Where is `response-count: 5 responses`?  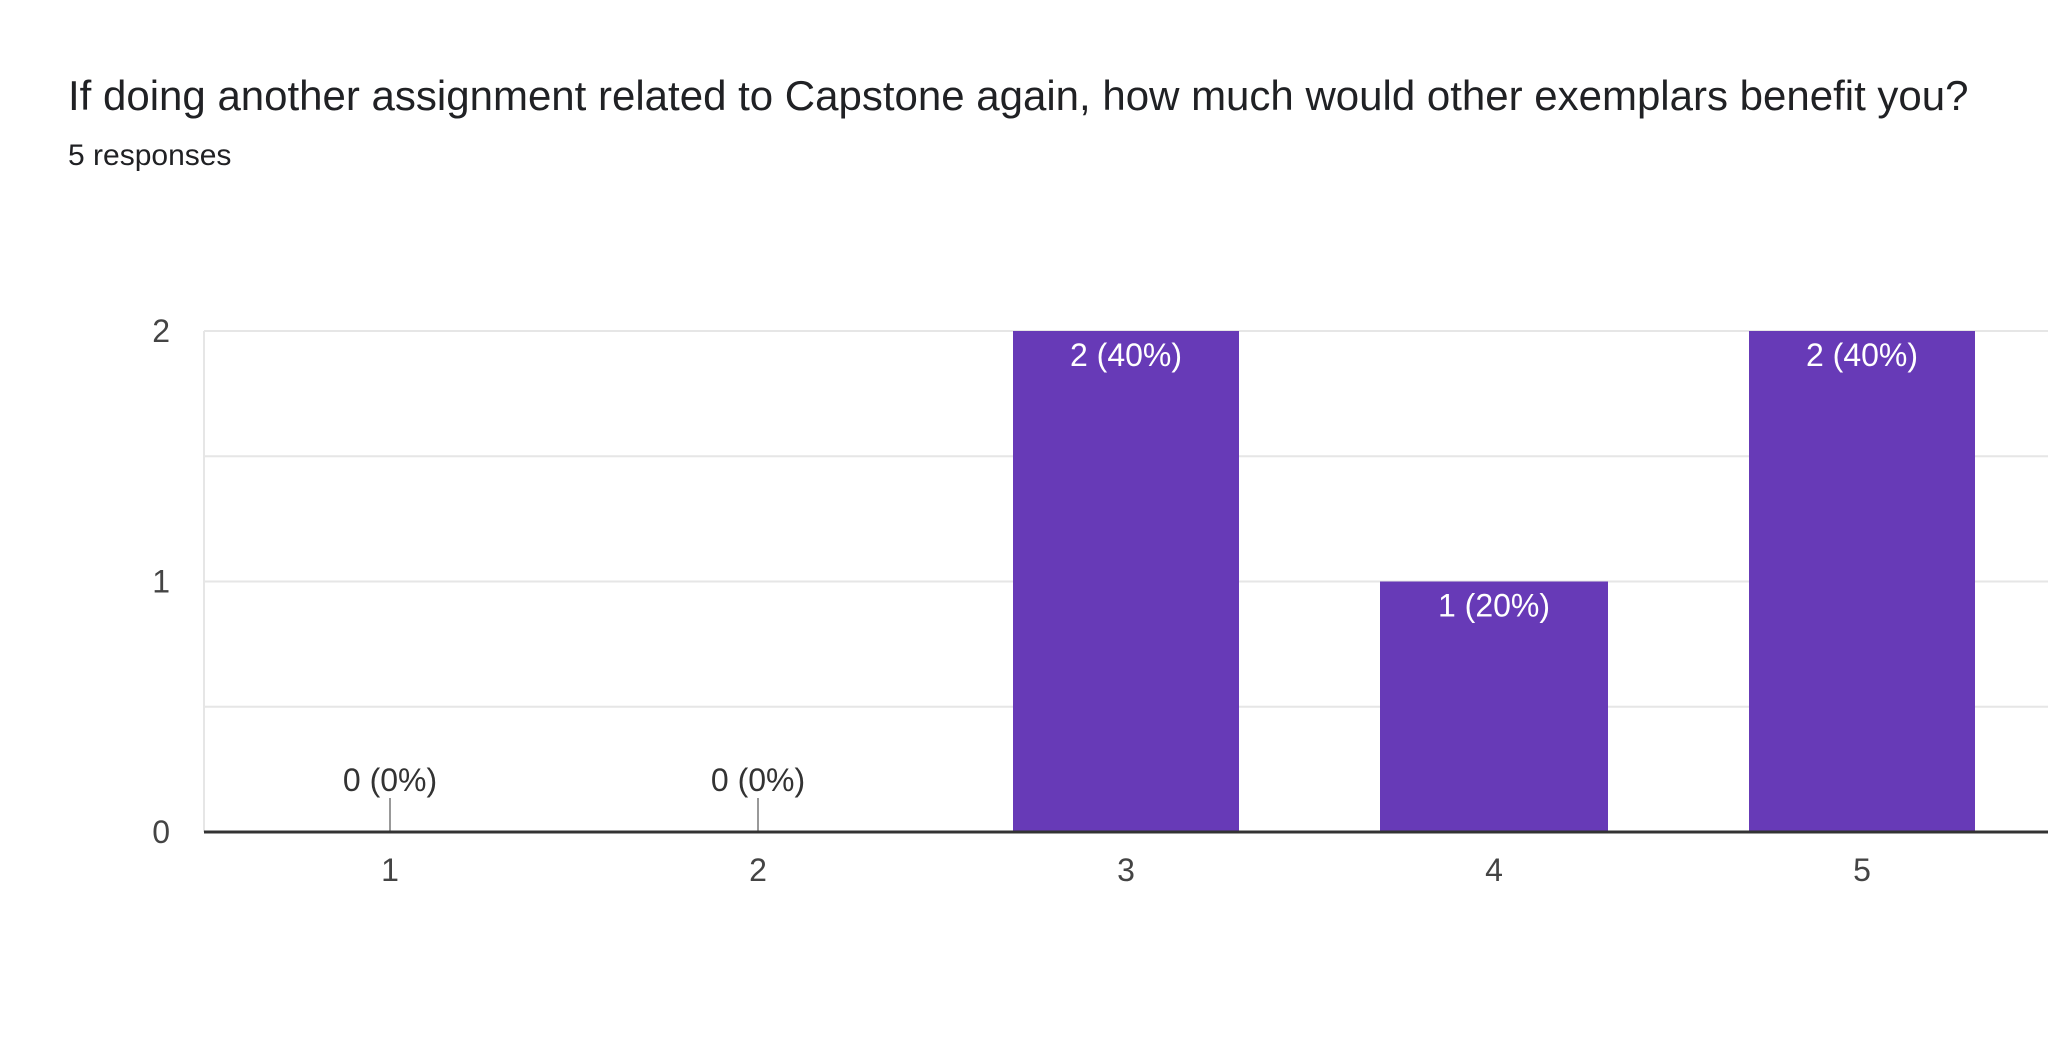 response-count: 5 responses is located at coordinates (150, 155).